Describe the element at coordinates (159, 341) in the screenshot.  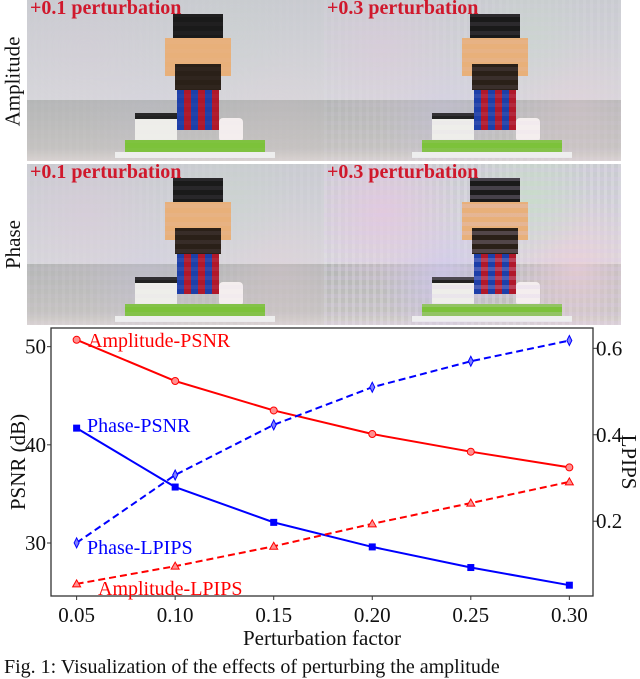
I see `series-label: Amplitude-PSNR` at that location.